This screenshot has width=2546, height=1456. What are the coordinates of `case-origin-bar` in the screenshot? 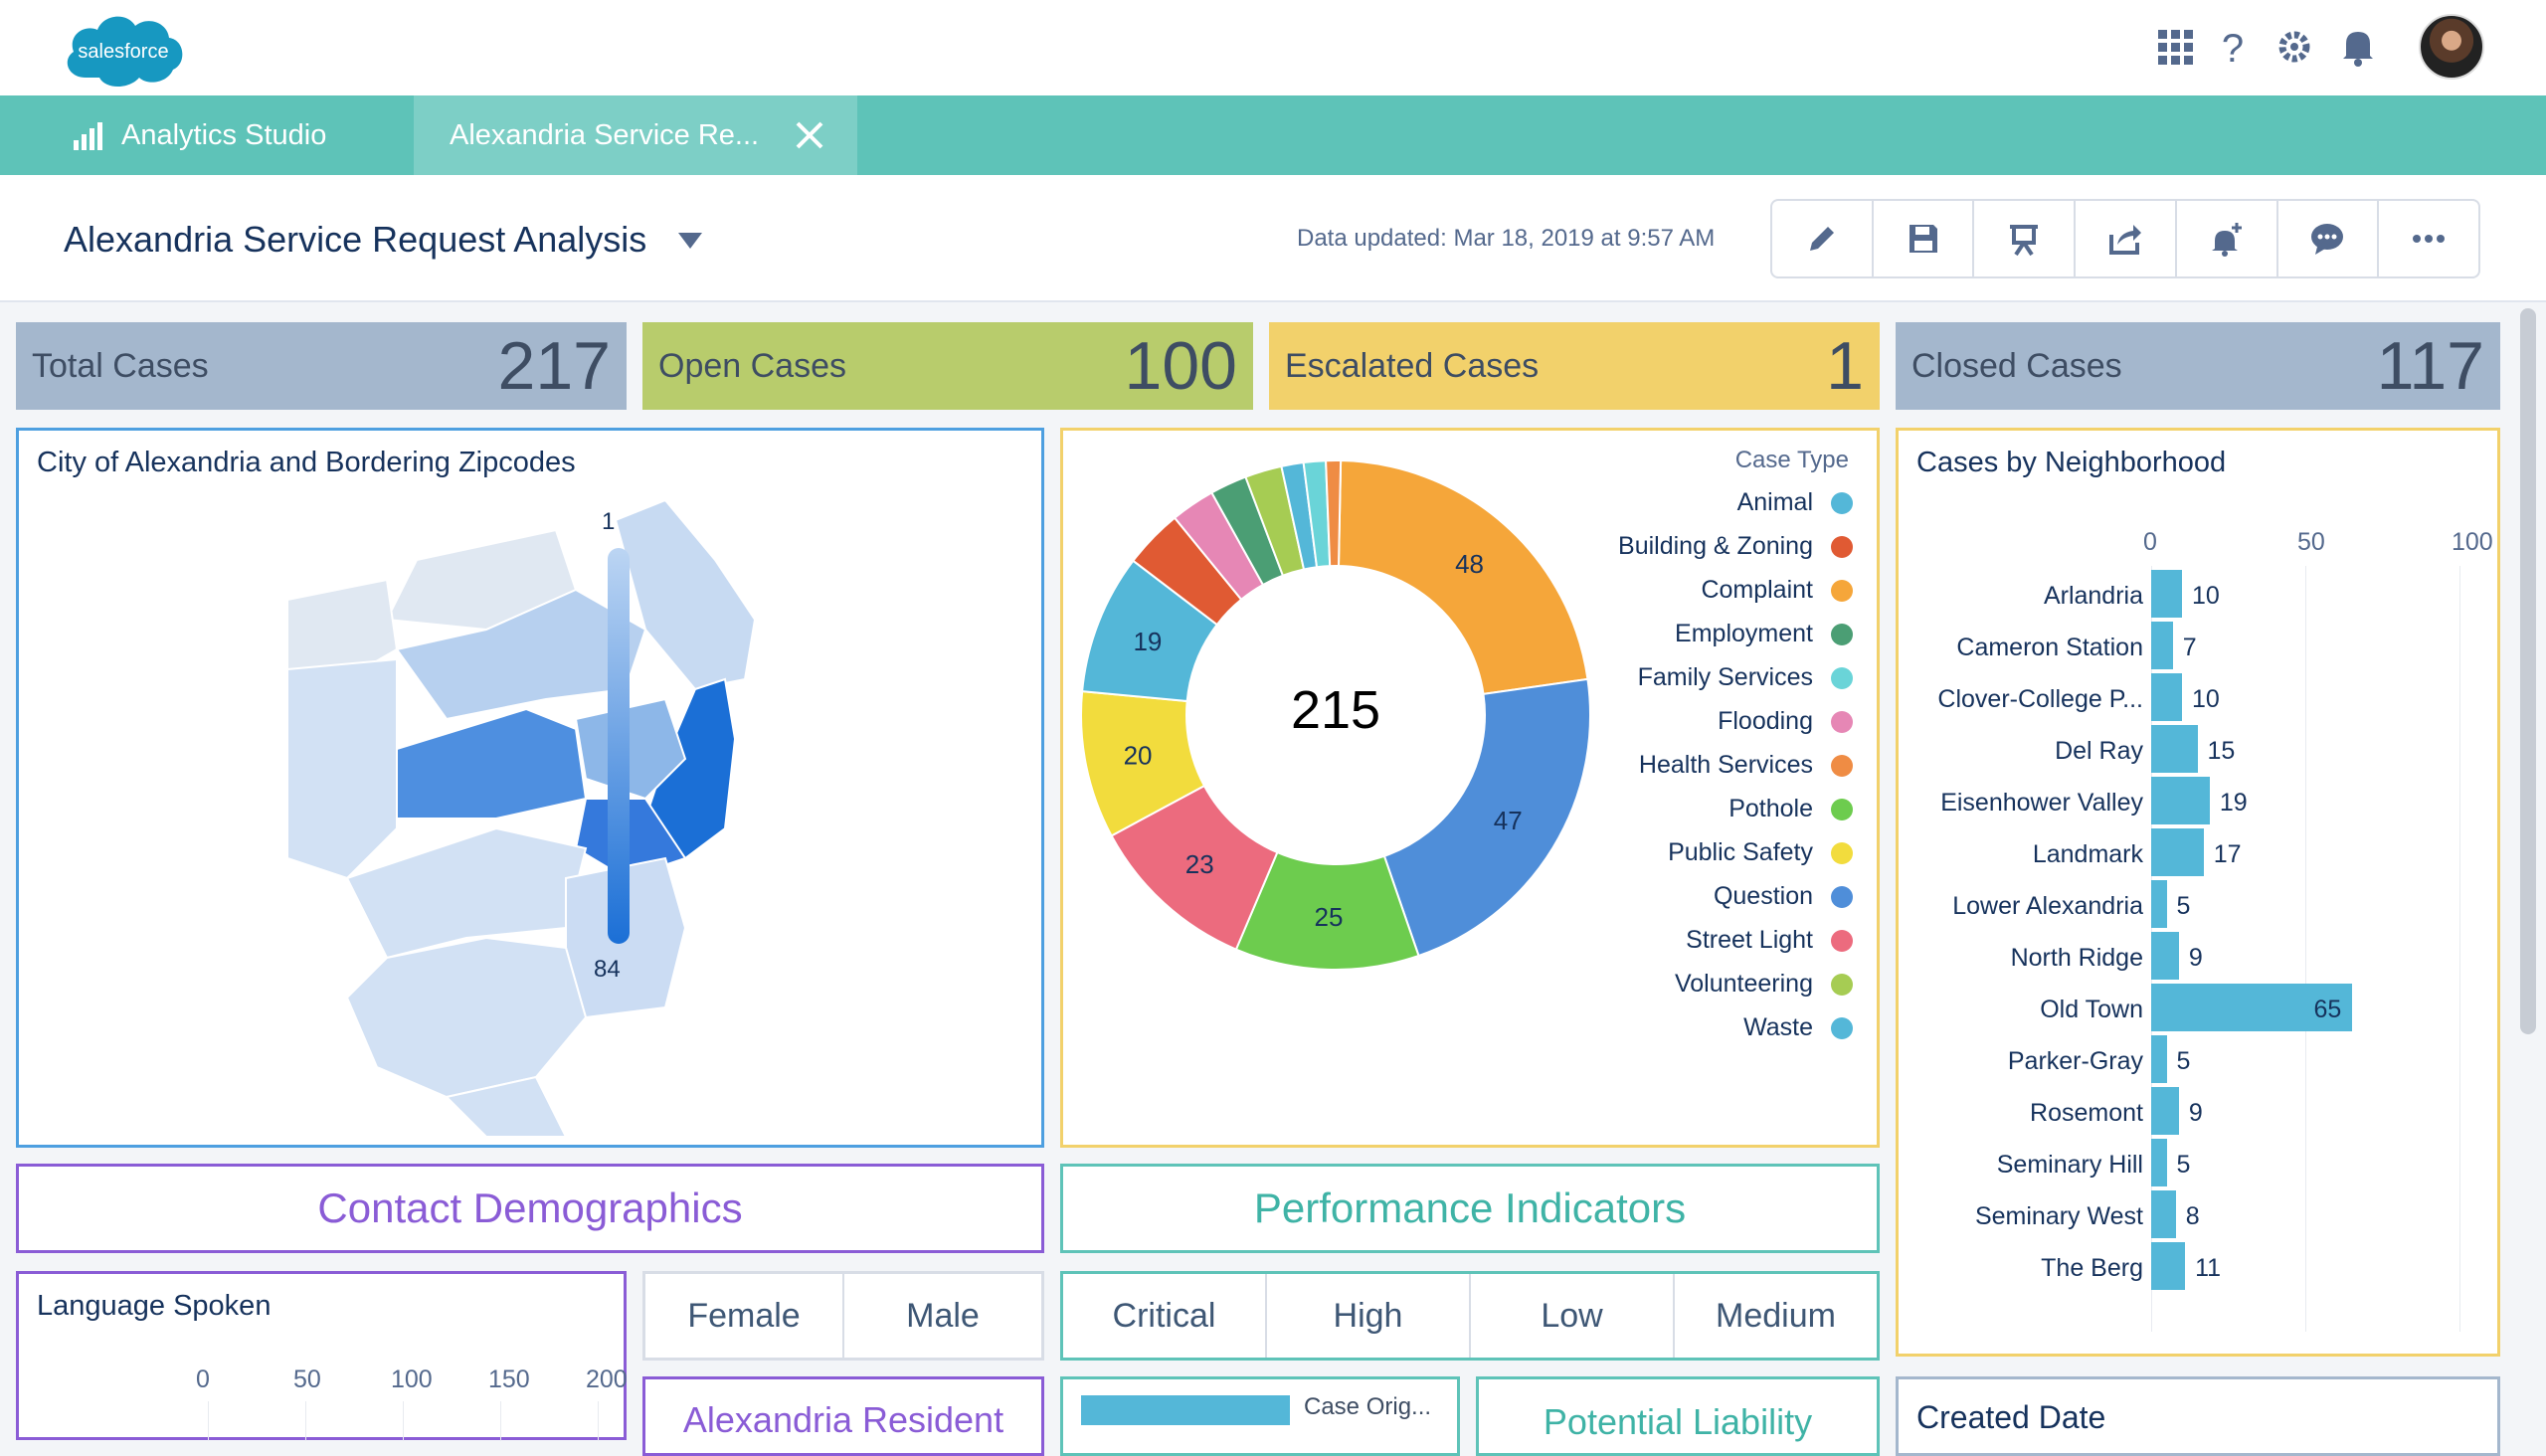 It's located at (1185, 1410).